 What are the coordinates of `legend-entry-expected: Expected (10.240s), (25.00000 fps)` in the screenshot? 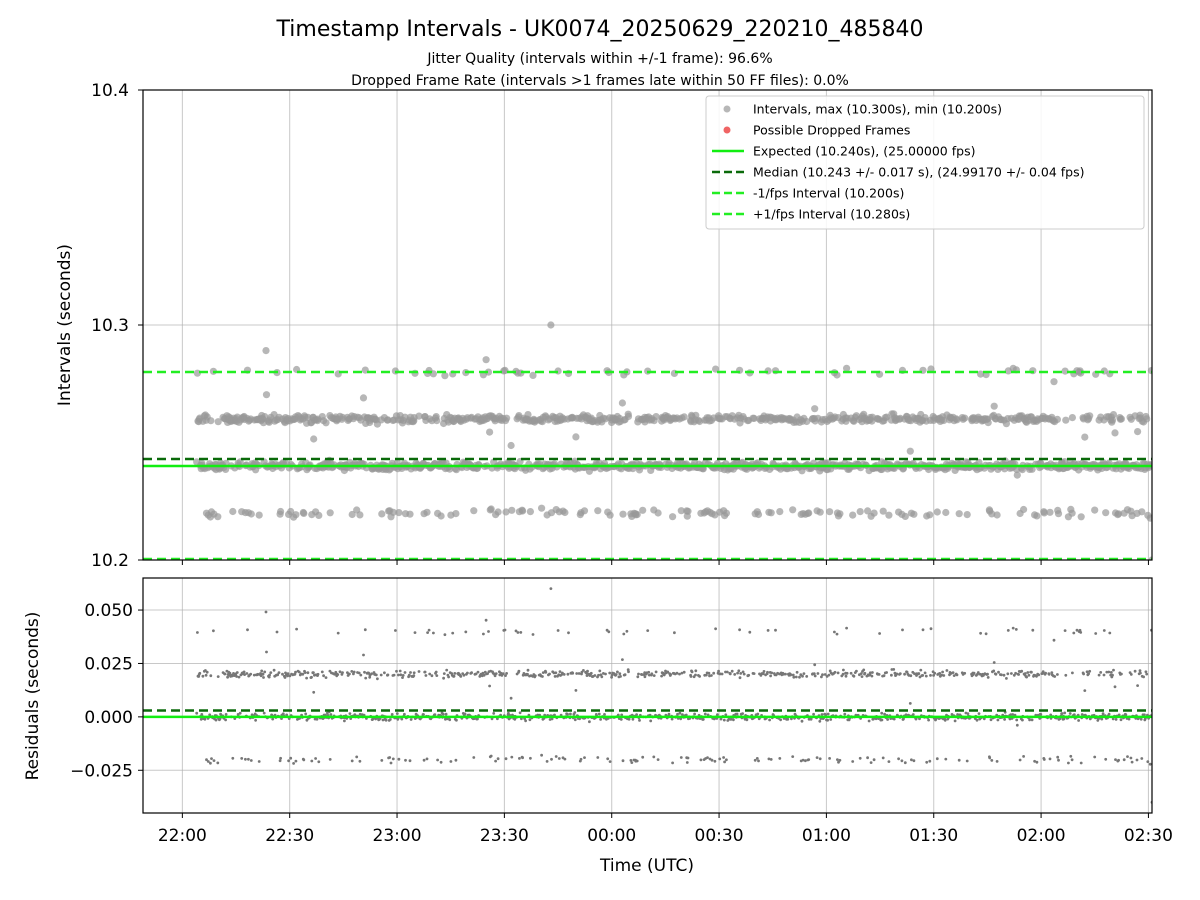 It's located at (843, 151).